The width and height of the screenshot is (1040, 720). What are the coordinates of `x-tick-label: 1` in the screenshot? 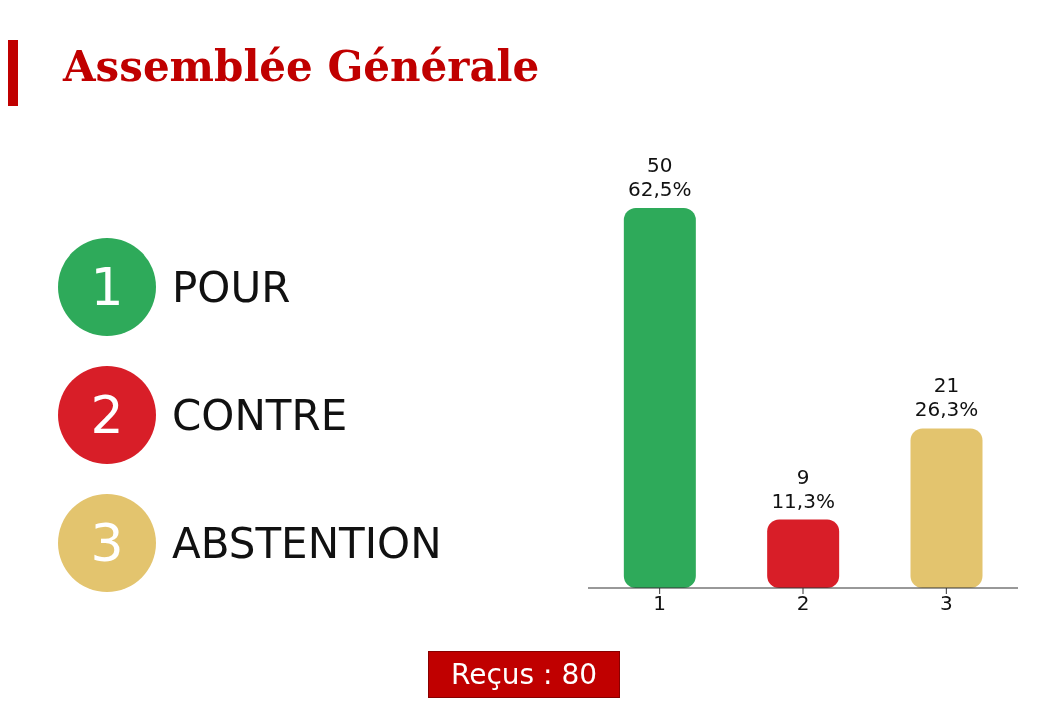 It's located at (660, 603).